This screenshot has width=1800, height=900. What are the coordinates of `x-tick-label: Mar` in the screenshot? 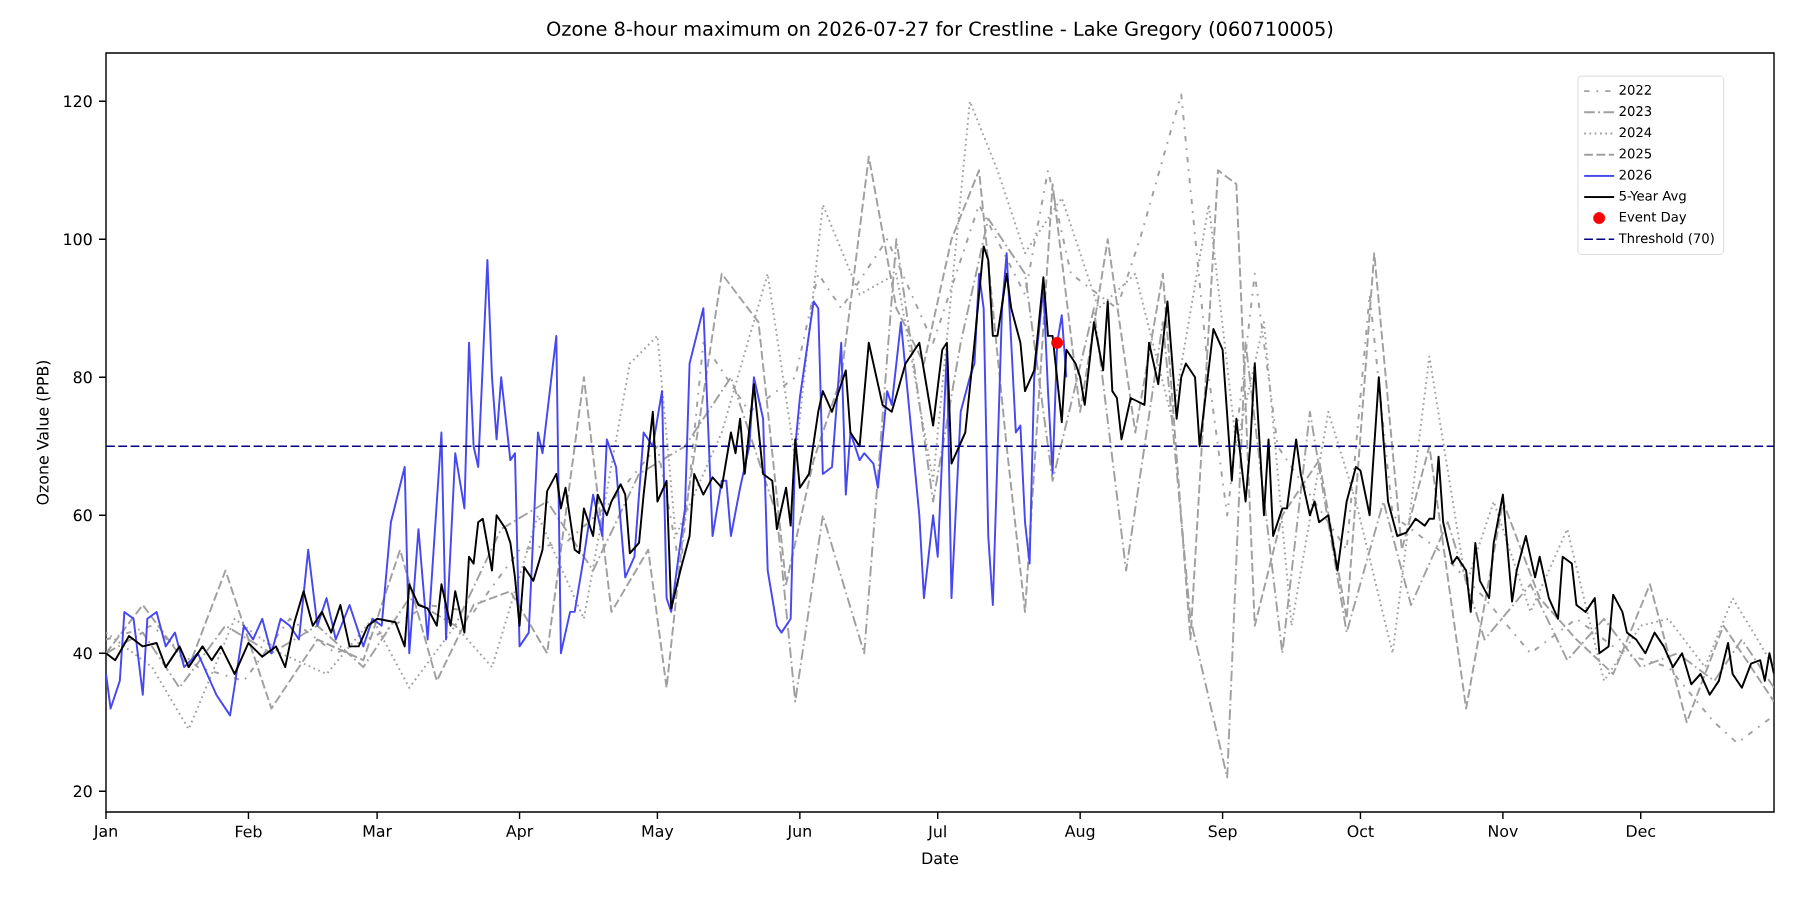 It's located at (378, 831).